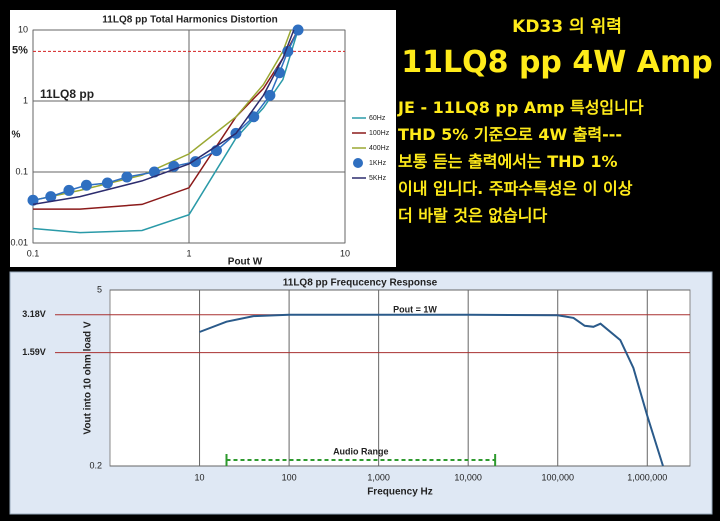  I want to click on chart-title: 11LQ8 pp Total Harmonics Distortion, so click(189, 20).